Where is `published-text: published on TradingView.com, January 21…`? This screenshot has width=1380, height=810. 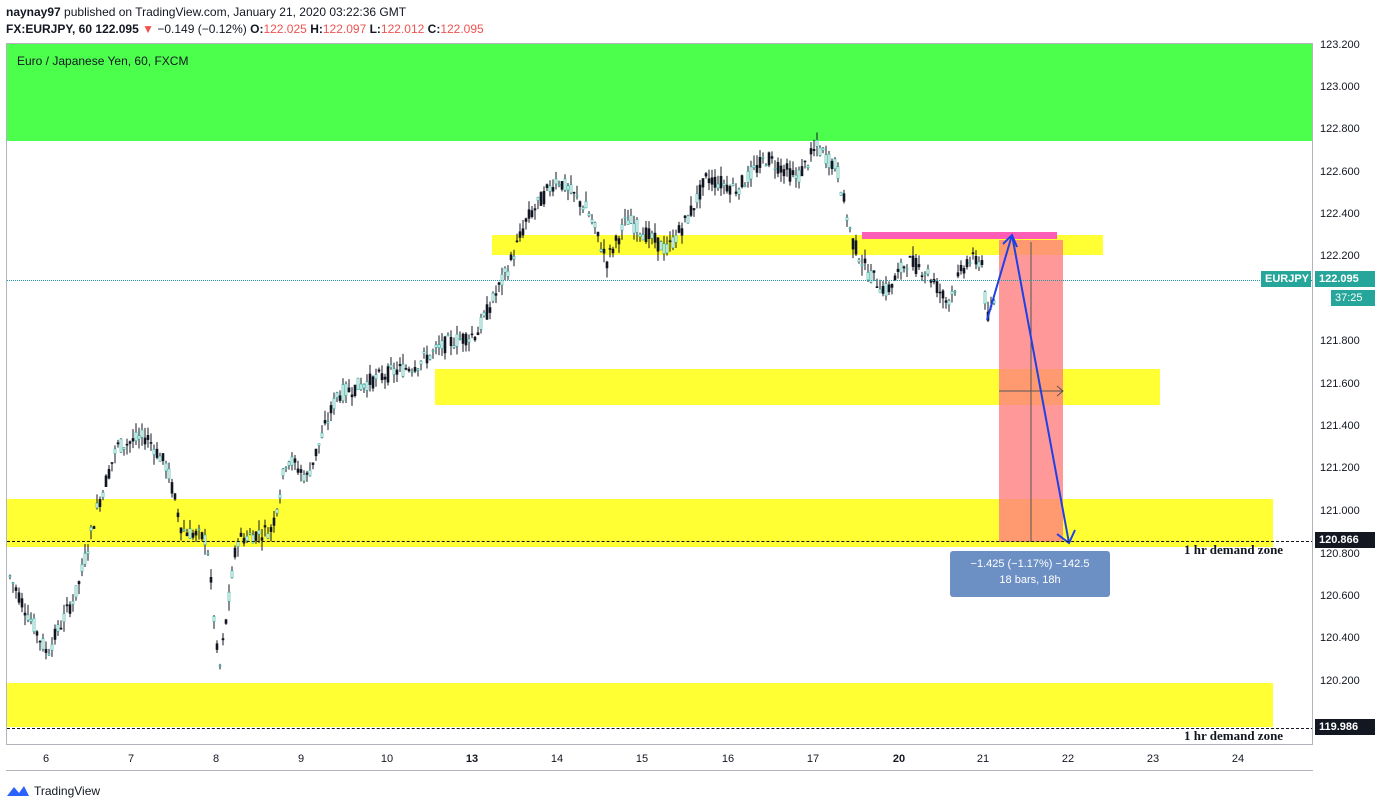 published-text: published on TradingView.com, January 21… is located at coordinates (235, 12).